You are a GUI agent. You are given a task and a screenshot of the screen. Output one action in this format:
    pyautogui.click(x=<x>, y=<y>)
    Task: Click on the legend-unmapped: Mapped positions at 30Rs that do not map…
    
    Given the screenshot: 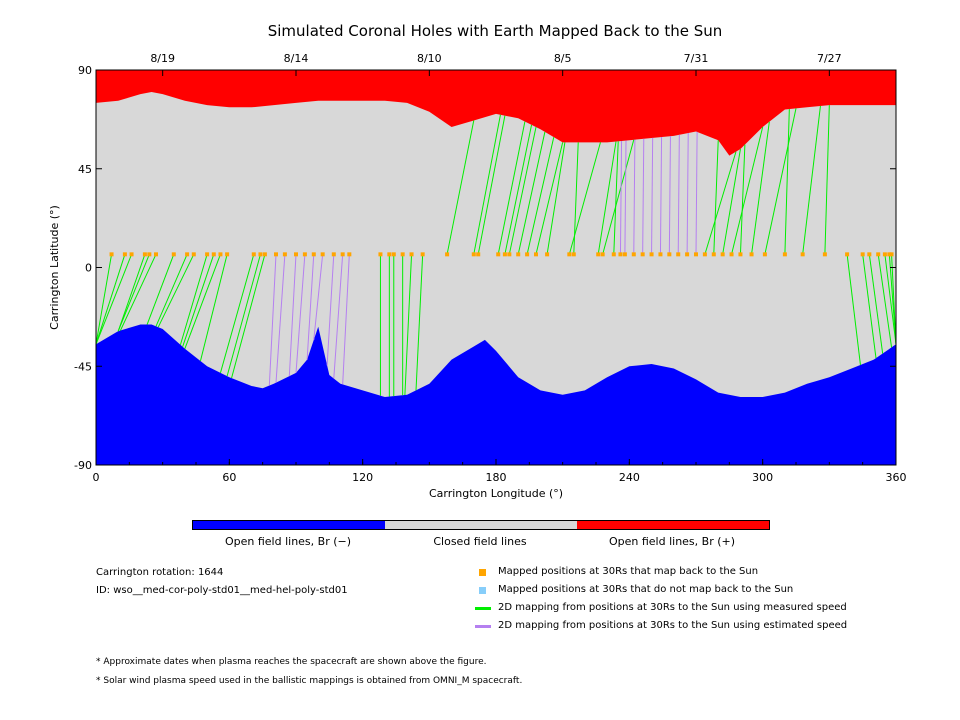 What is the action you would take?
    pyautogui.click(x=646, y=589)
    